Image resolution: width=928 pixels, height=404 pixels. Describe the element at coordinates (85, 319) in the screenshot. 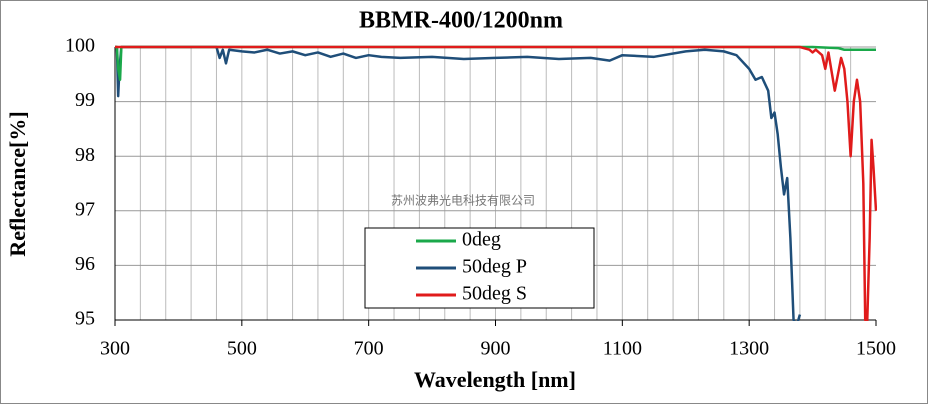

I see `y-tick-label: 95` at that location.